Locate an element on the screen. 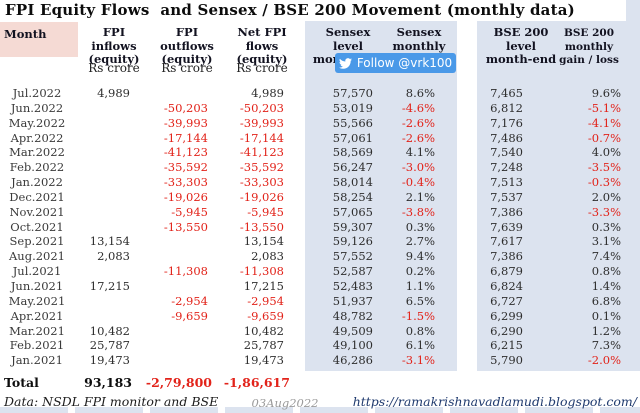  cell-net: -39,993 is located at coordinates (261, 122).